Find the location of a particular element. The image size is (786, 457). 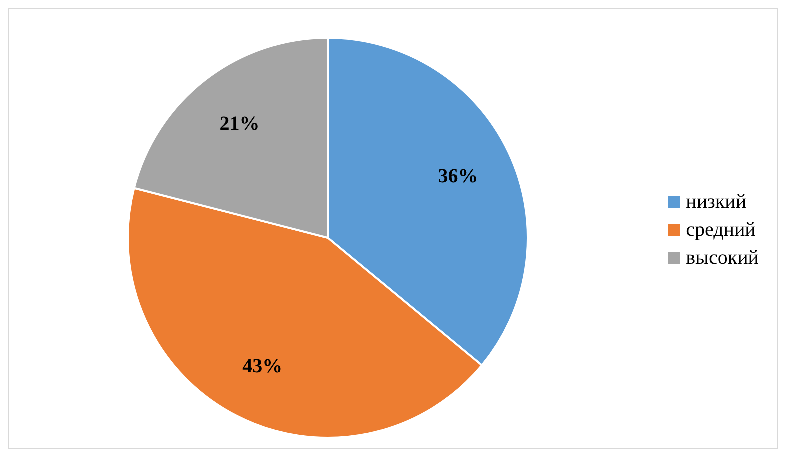

data-label: 36% is located at coordinates (458, 177).